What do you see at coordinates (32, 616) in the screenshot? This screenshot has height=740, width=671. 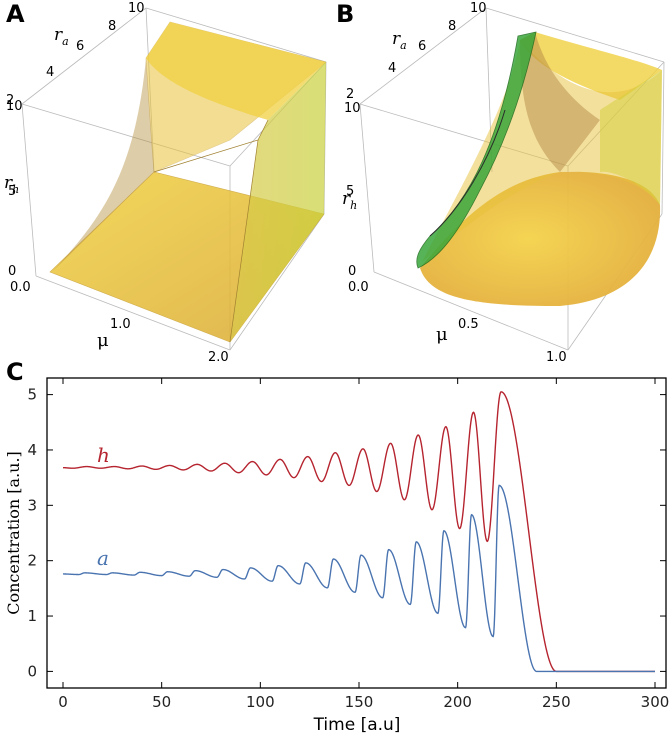 I see `y-tick-label: 1` at bounding box center [32, 616].